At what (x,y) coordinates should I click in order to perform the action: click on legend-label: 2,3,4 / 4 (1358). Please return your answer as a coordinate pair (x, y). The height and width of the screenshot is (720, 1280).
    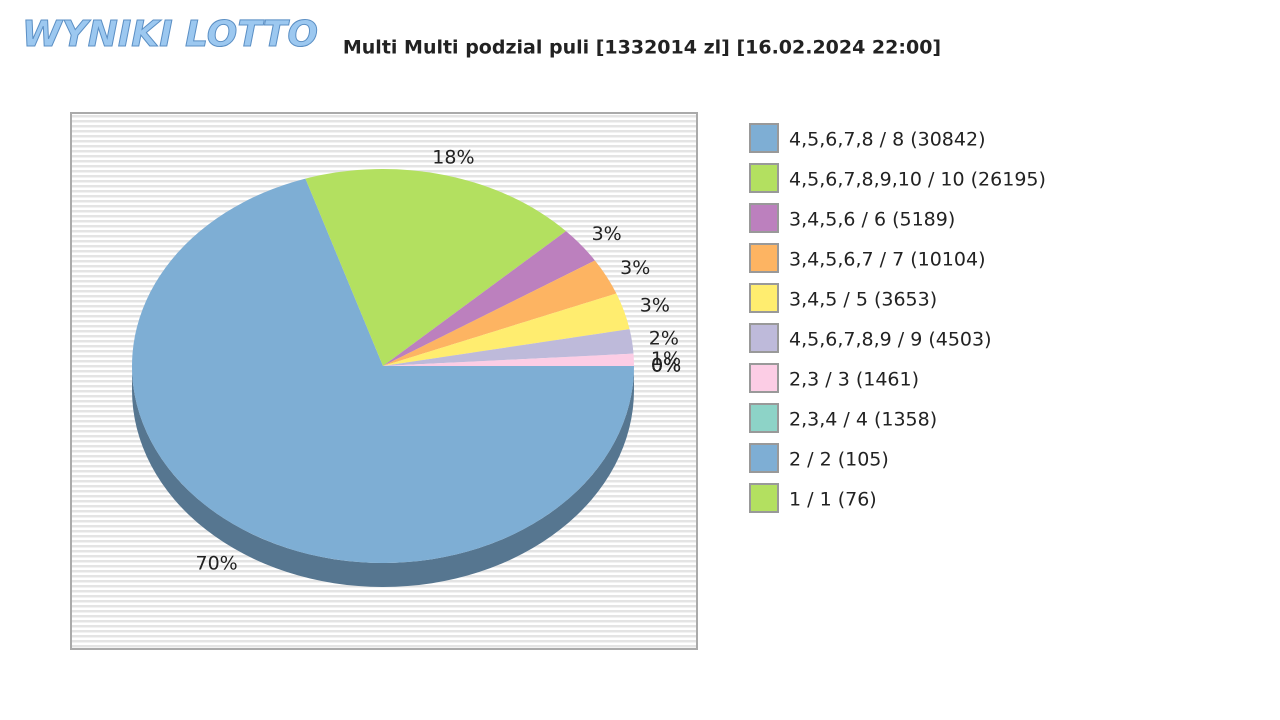
    Looking at the image, I should click on (863, 420).